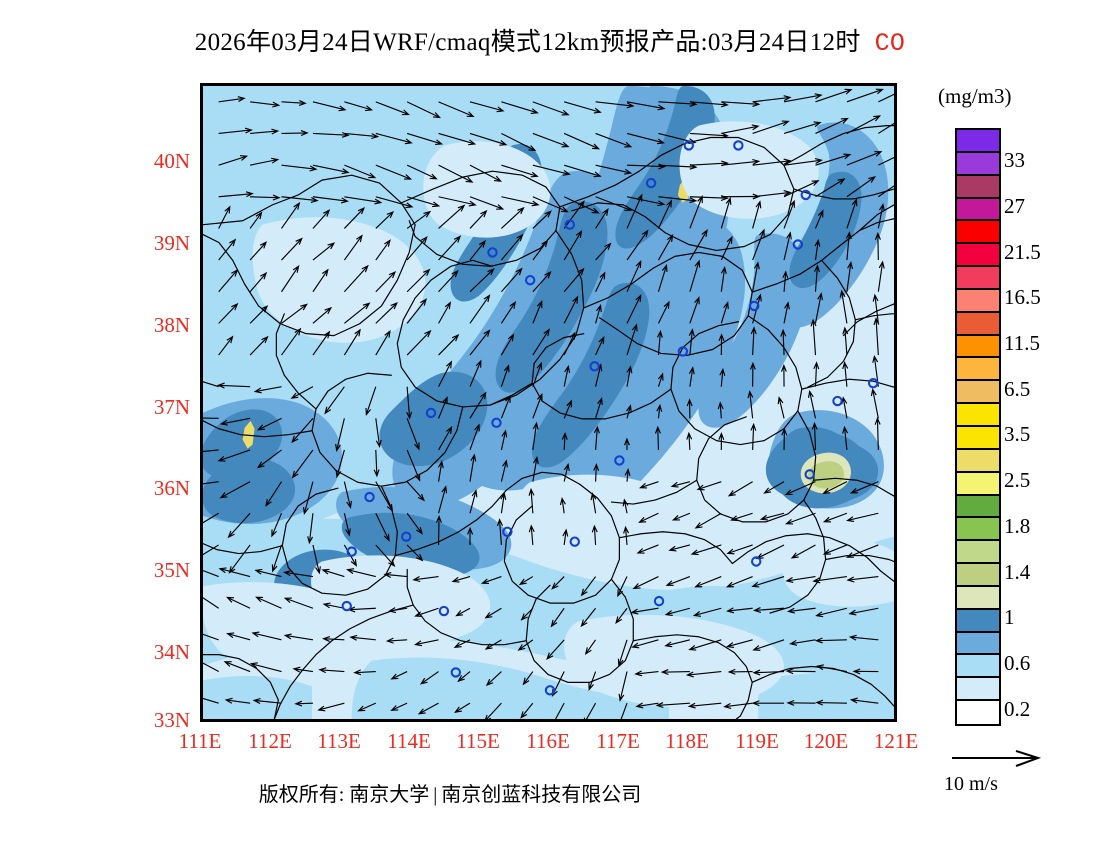 The image size is (1100, 850). What do you see at coordinates (478, 741) in the screenshot?
I see `xtick-115E: 115E` at bounding box center [478, 741].